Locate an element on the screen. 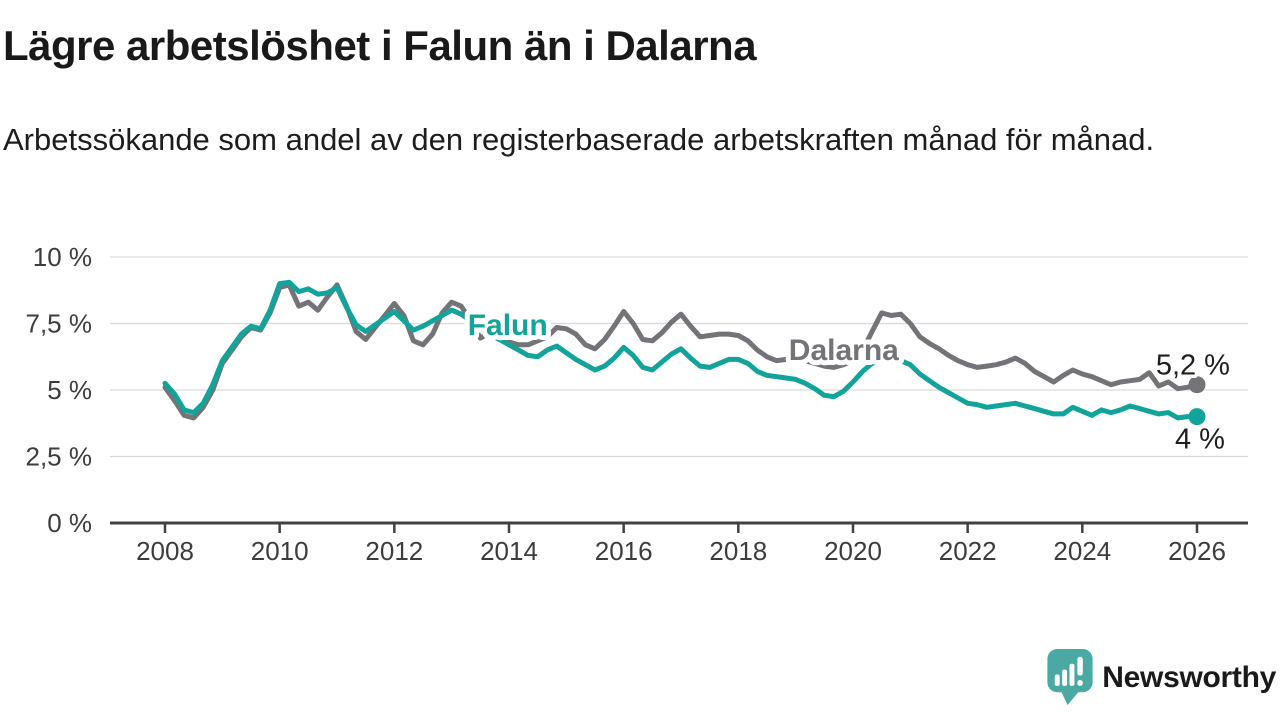  newsworthy-branding: Newsworthy is located at coordinates (1161, 677).